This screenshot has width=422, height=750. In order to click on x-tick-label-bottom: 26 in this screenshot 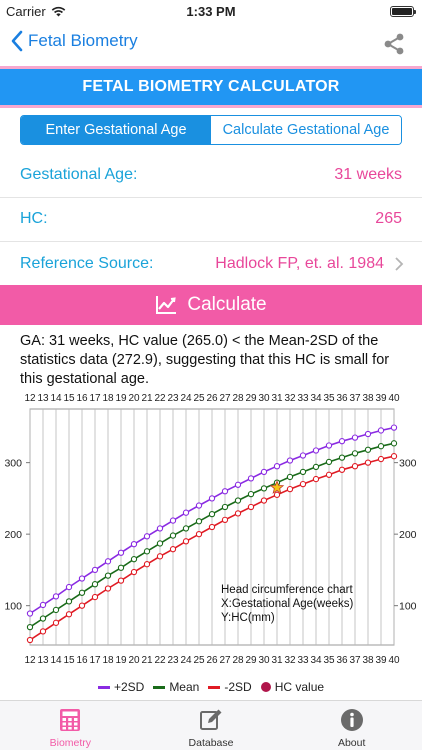, I will do `click(212, 660)`.